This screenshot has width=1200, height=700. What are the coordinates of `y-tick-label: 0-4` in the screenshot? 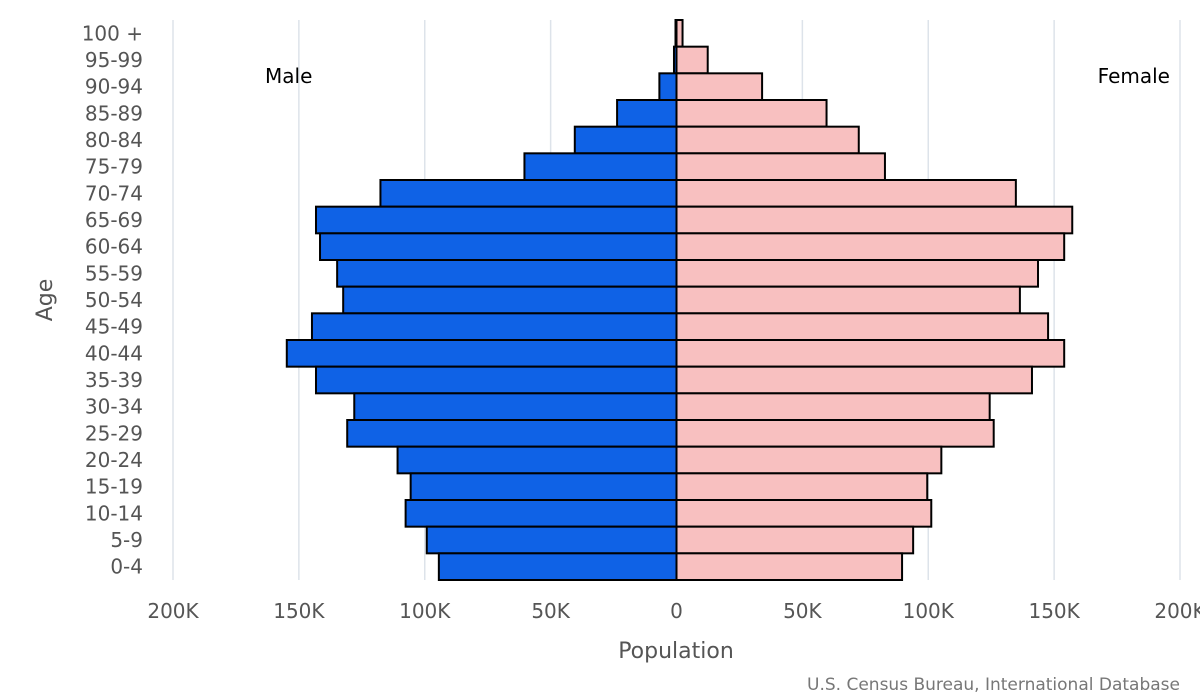 It's located at (126, 567).